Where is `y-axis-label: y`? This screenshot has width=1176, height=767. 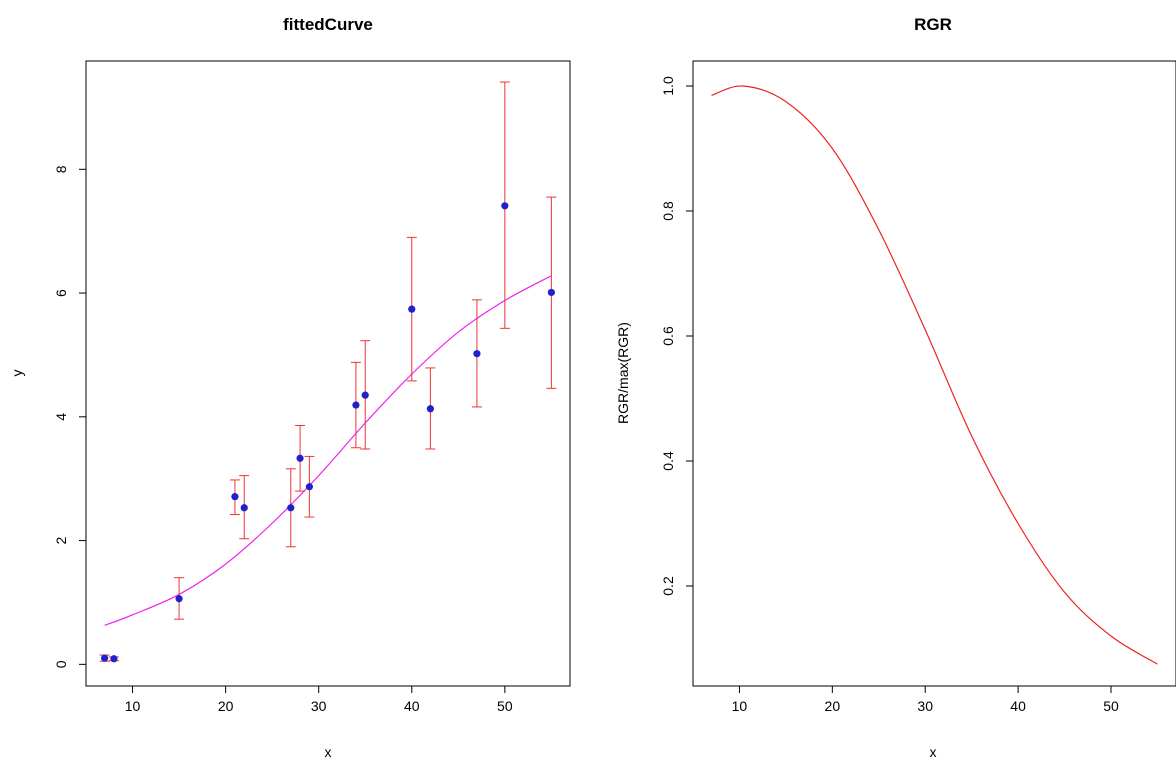 y-axis-label: y is located at coordinates (17, 373).